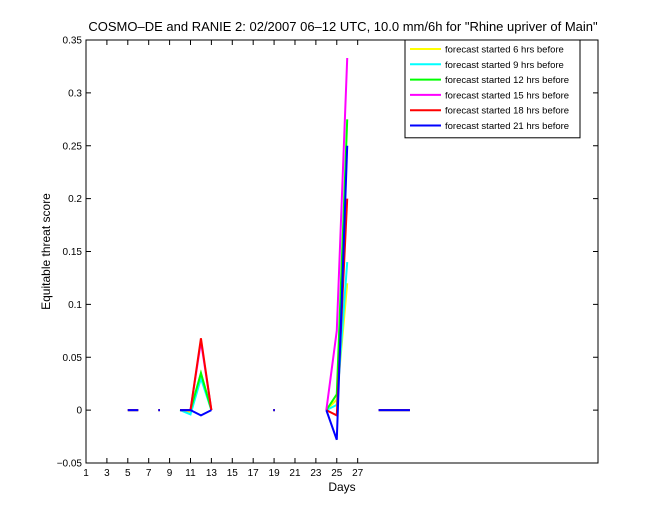  Describe the element at coordinates (107, 473) in the screenshot. I see `x-tick-label: 3` at that location.